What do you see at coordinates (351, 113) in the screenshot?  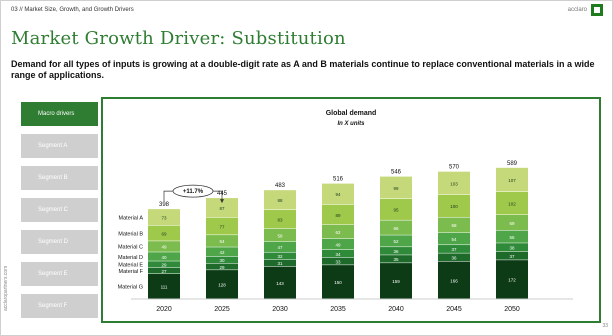 I see `chart-title: Global demand` at bounding box center [351, 113].